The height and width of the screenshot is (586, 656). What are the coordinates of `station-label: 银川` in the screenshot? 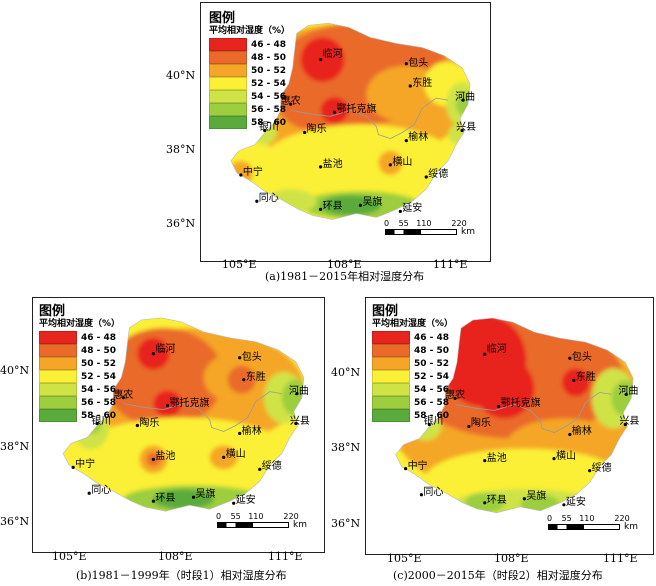 It's located at (101, 421).